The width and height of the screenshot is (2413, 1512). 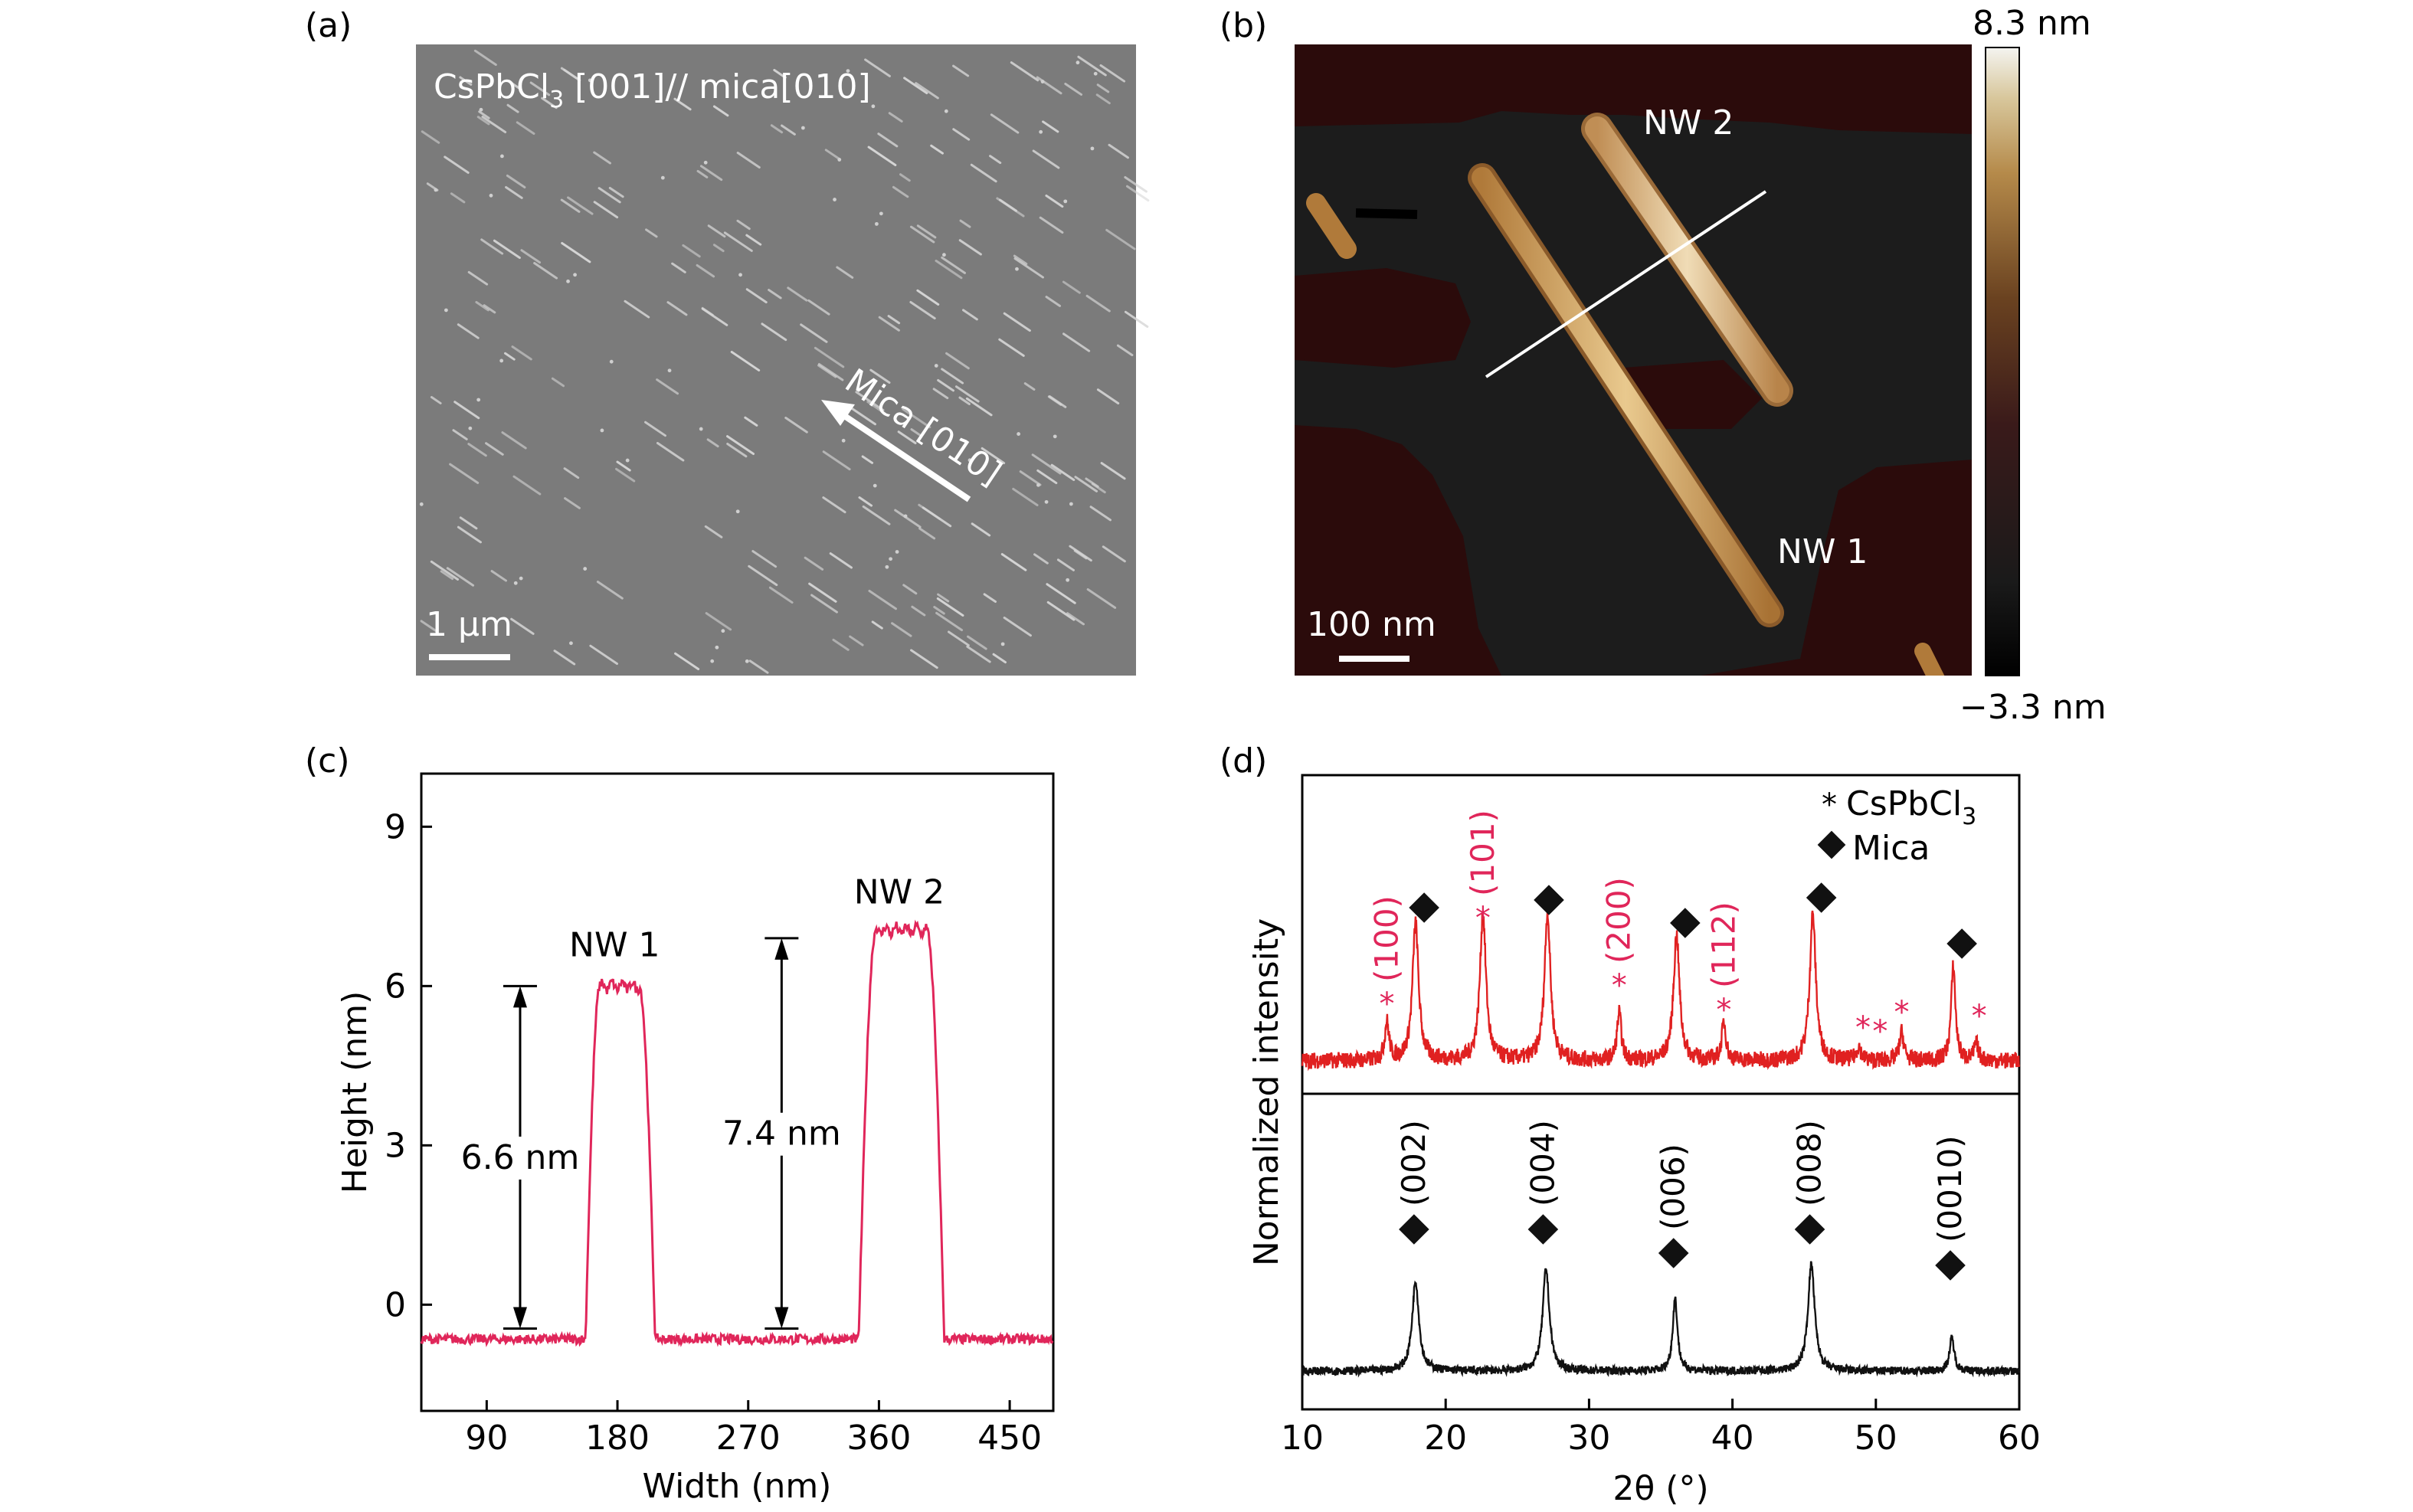 What do you see at coordinates (1822, 551) in the screenshot?
I see `afm-nw1-label: NW 1` at bounding box center [1822, 551].